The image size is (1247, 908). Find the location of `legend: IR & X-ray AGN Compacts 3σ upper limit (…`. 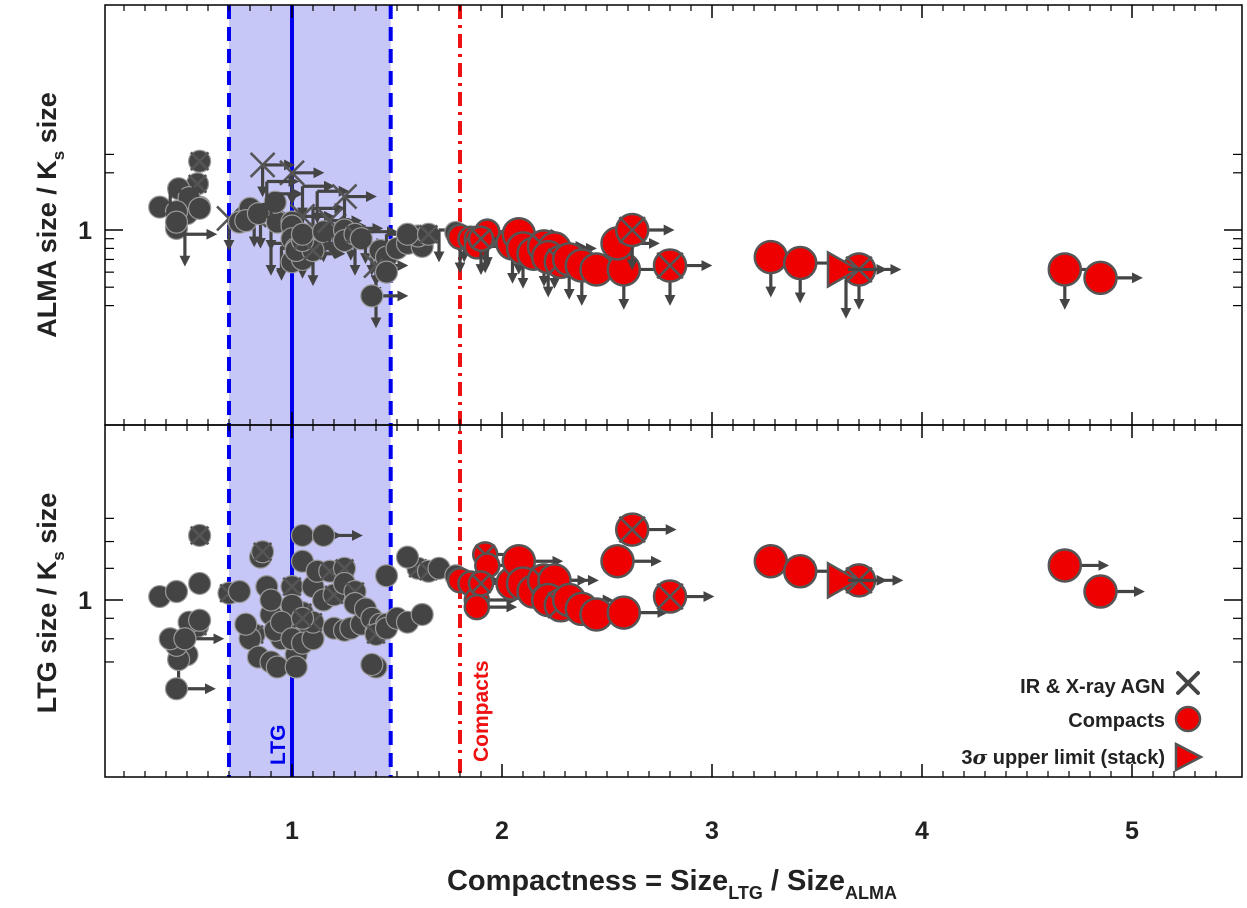

legend: IR & X-ray AGN Compacts 3σ upper limit (… is located at coordinates (1082, 722).